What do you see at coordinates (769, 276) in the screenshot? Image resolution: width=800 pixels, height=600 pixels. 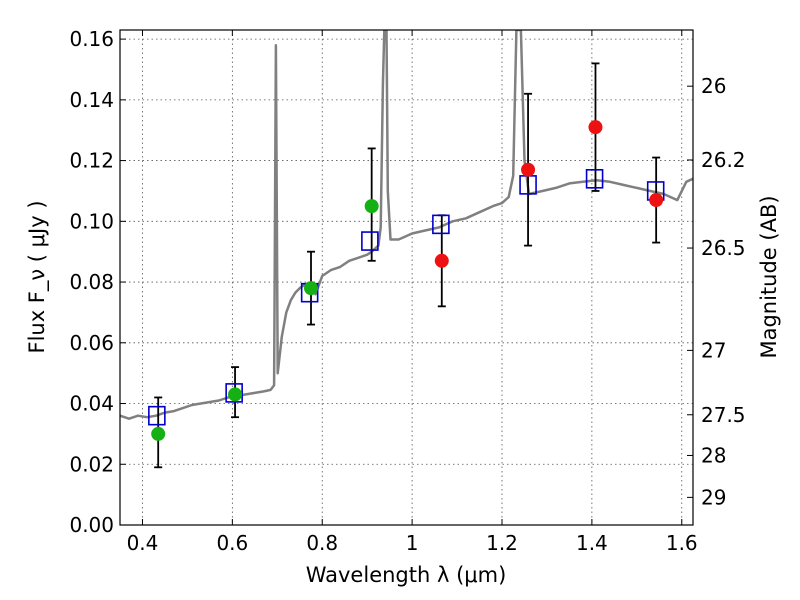 I see `y2-axis-label: Magnitude (AB)` at bounding box center [769, 276].